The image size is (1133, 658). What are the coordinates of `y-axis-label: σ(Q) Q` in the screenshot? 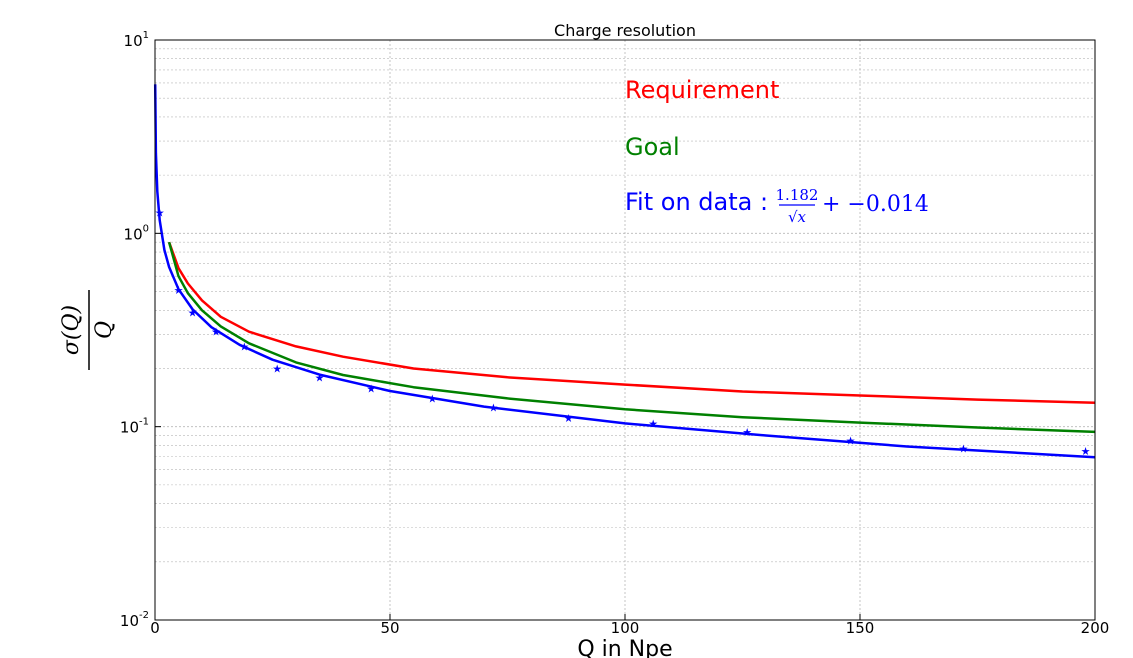 It's located at (88, 330).